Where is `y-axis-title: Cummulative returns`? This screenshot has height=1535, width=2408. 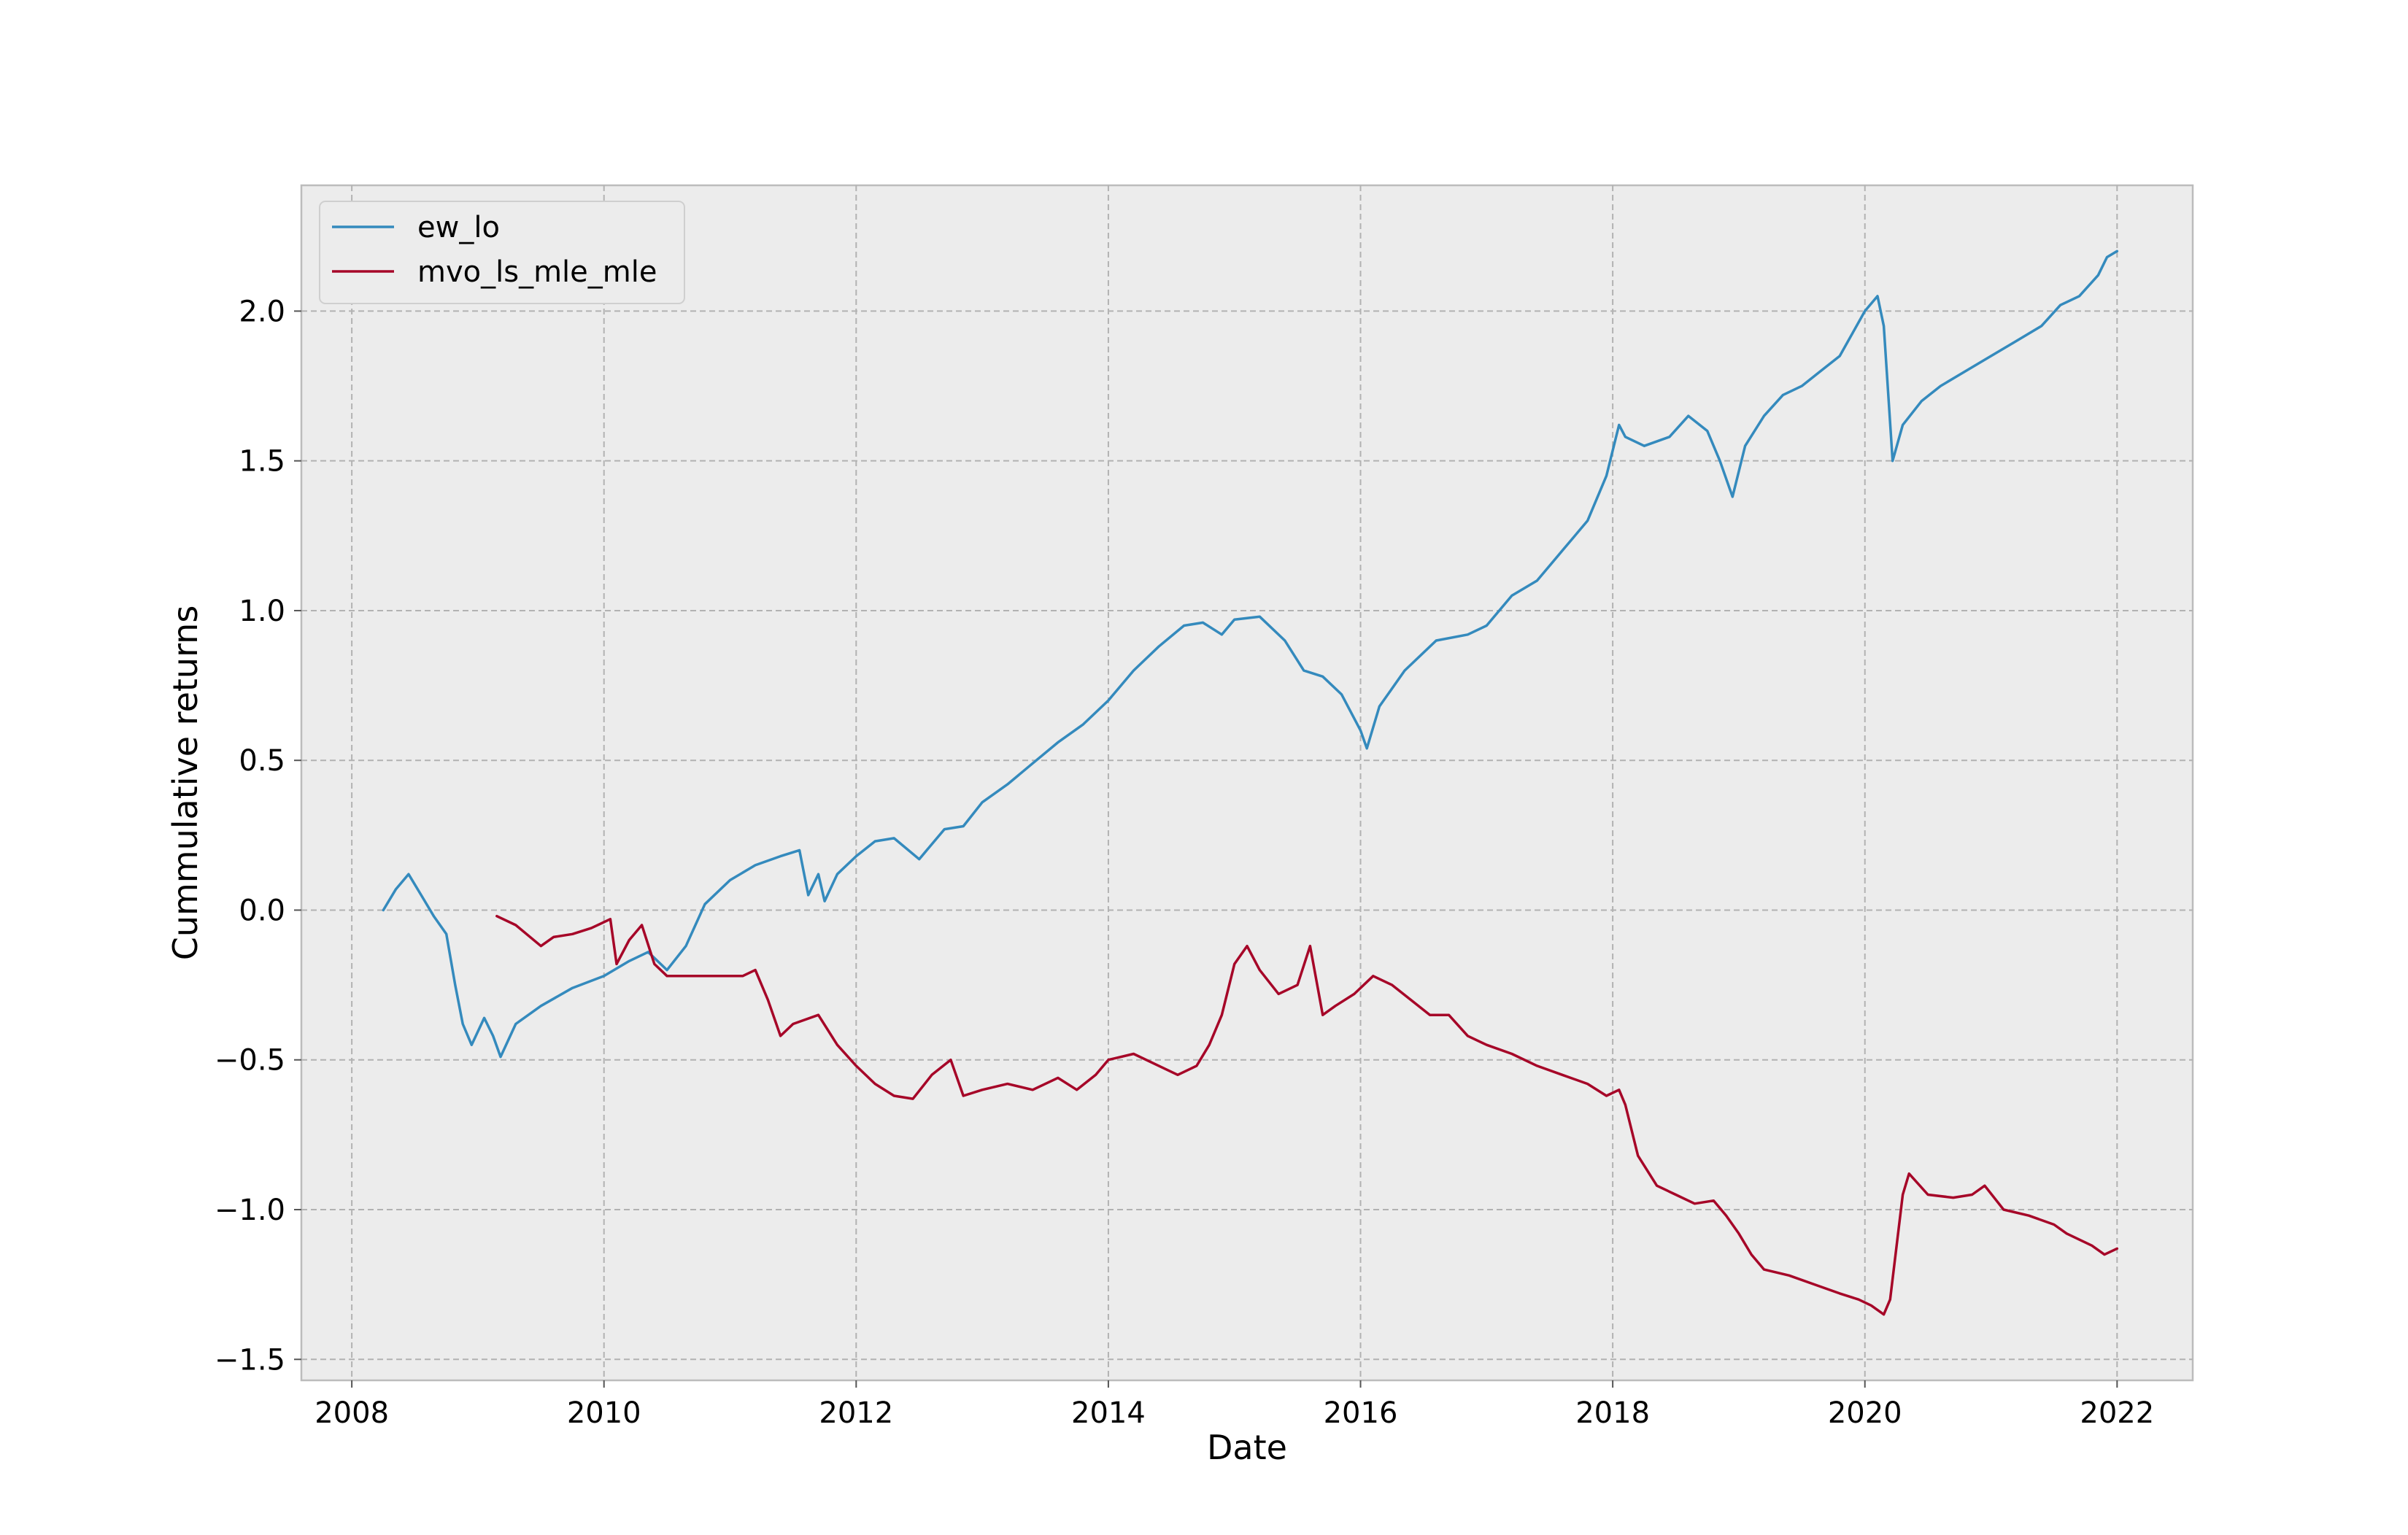 y-axis-title: Cummulative returns is located at coordinates (185, 783).